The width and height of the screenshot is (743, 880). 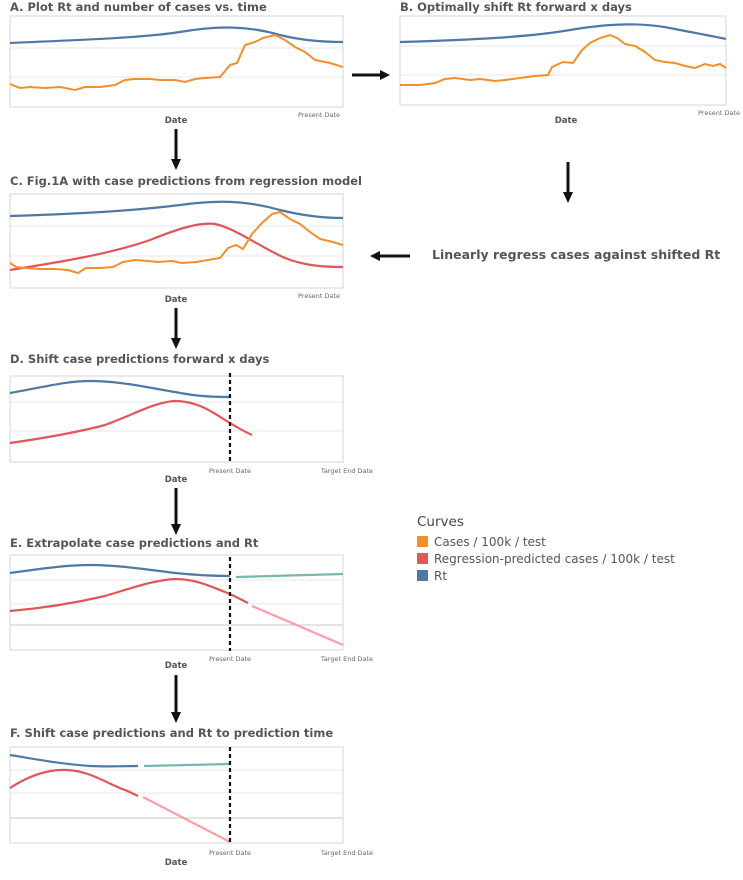 I want to click on panel-d-title: D. Shift case predictions forward x days, so click(x=140, y=359).